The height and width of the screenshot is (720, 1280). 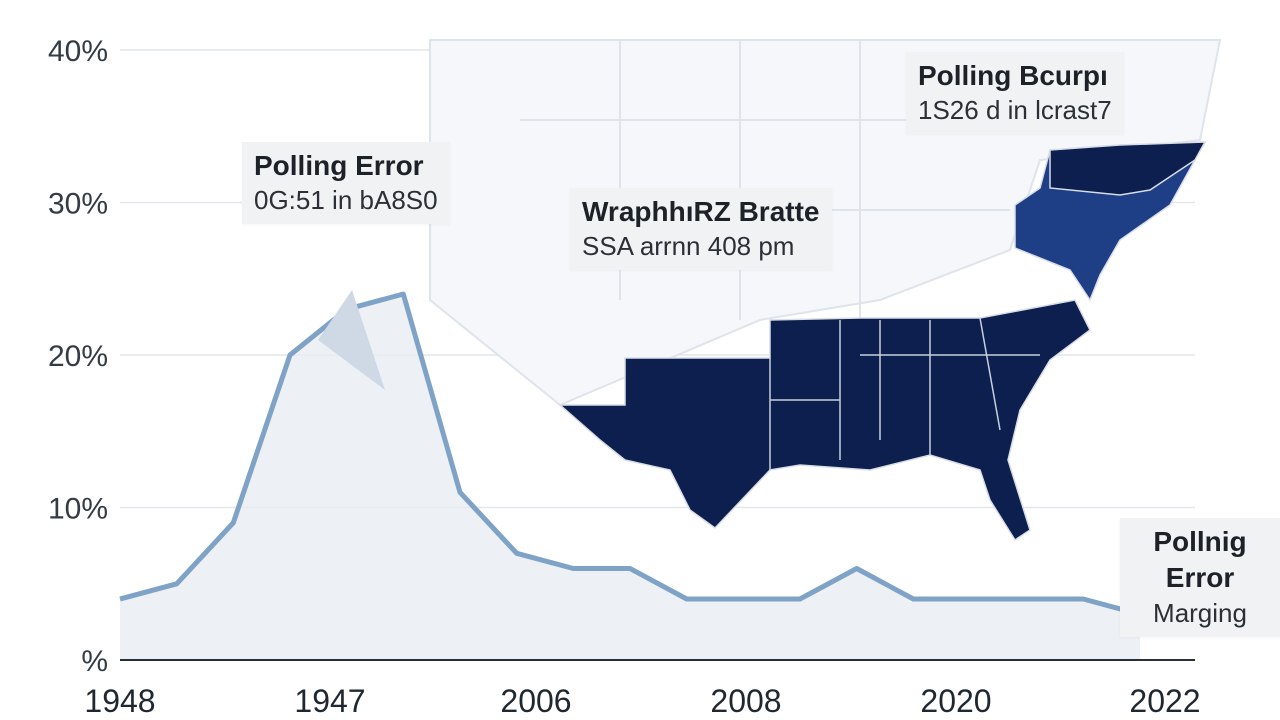 I want to click on annotation-text: Marging, so click(x=1200, y=612).